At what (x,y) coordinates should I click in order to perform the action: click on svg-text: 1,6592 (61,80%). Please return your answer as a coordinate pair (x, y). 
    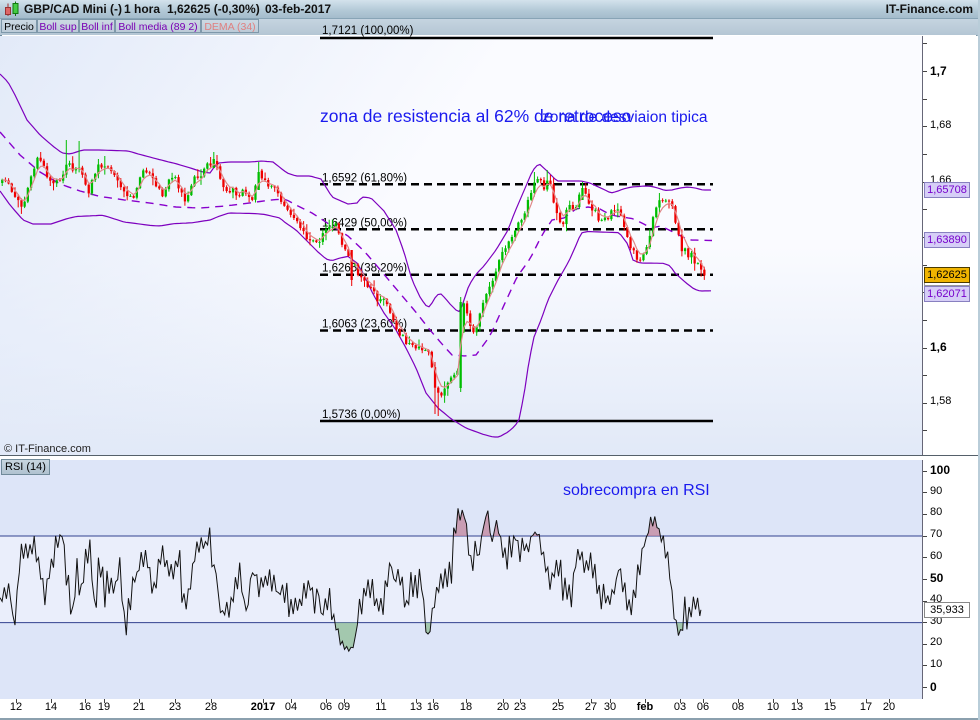
    Looking at the image, I should click on (364, 178).